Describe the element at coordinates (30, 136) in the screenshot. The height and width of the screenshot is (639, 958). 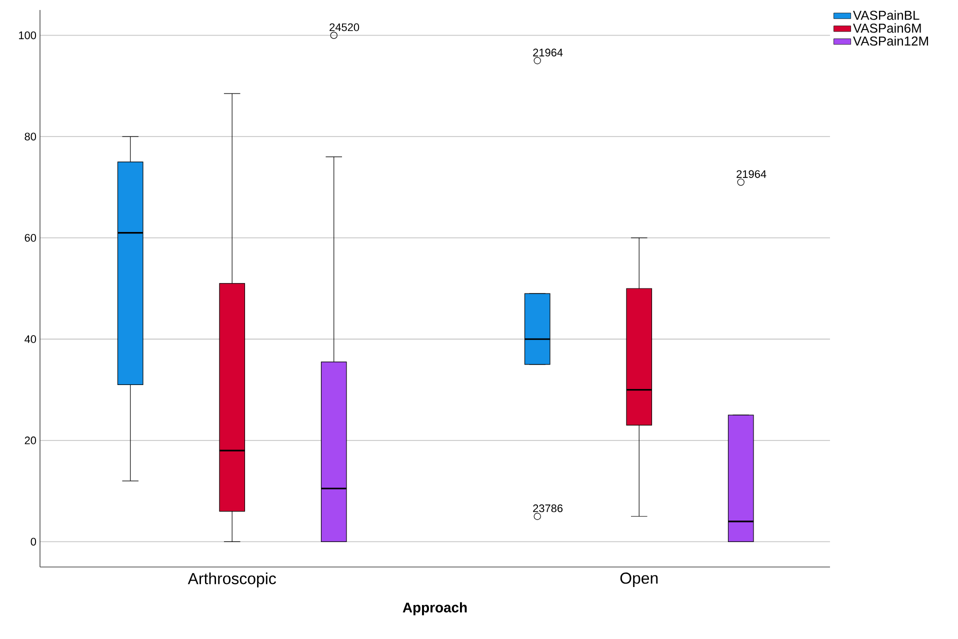
I see `y-tick-label: 80` at that location.